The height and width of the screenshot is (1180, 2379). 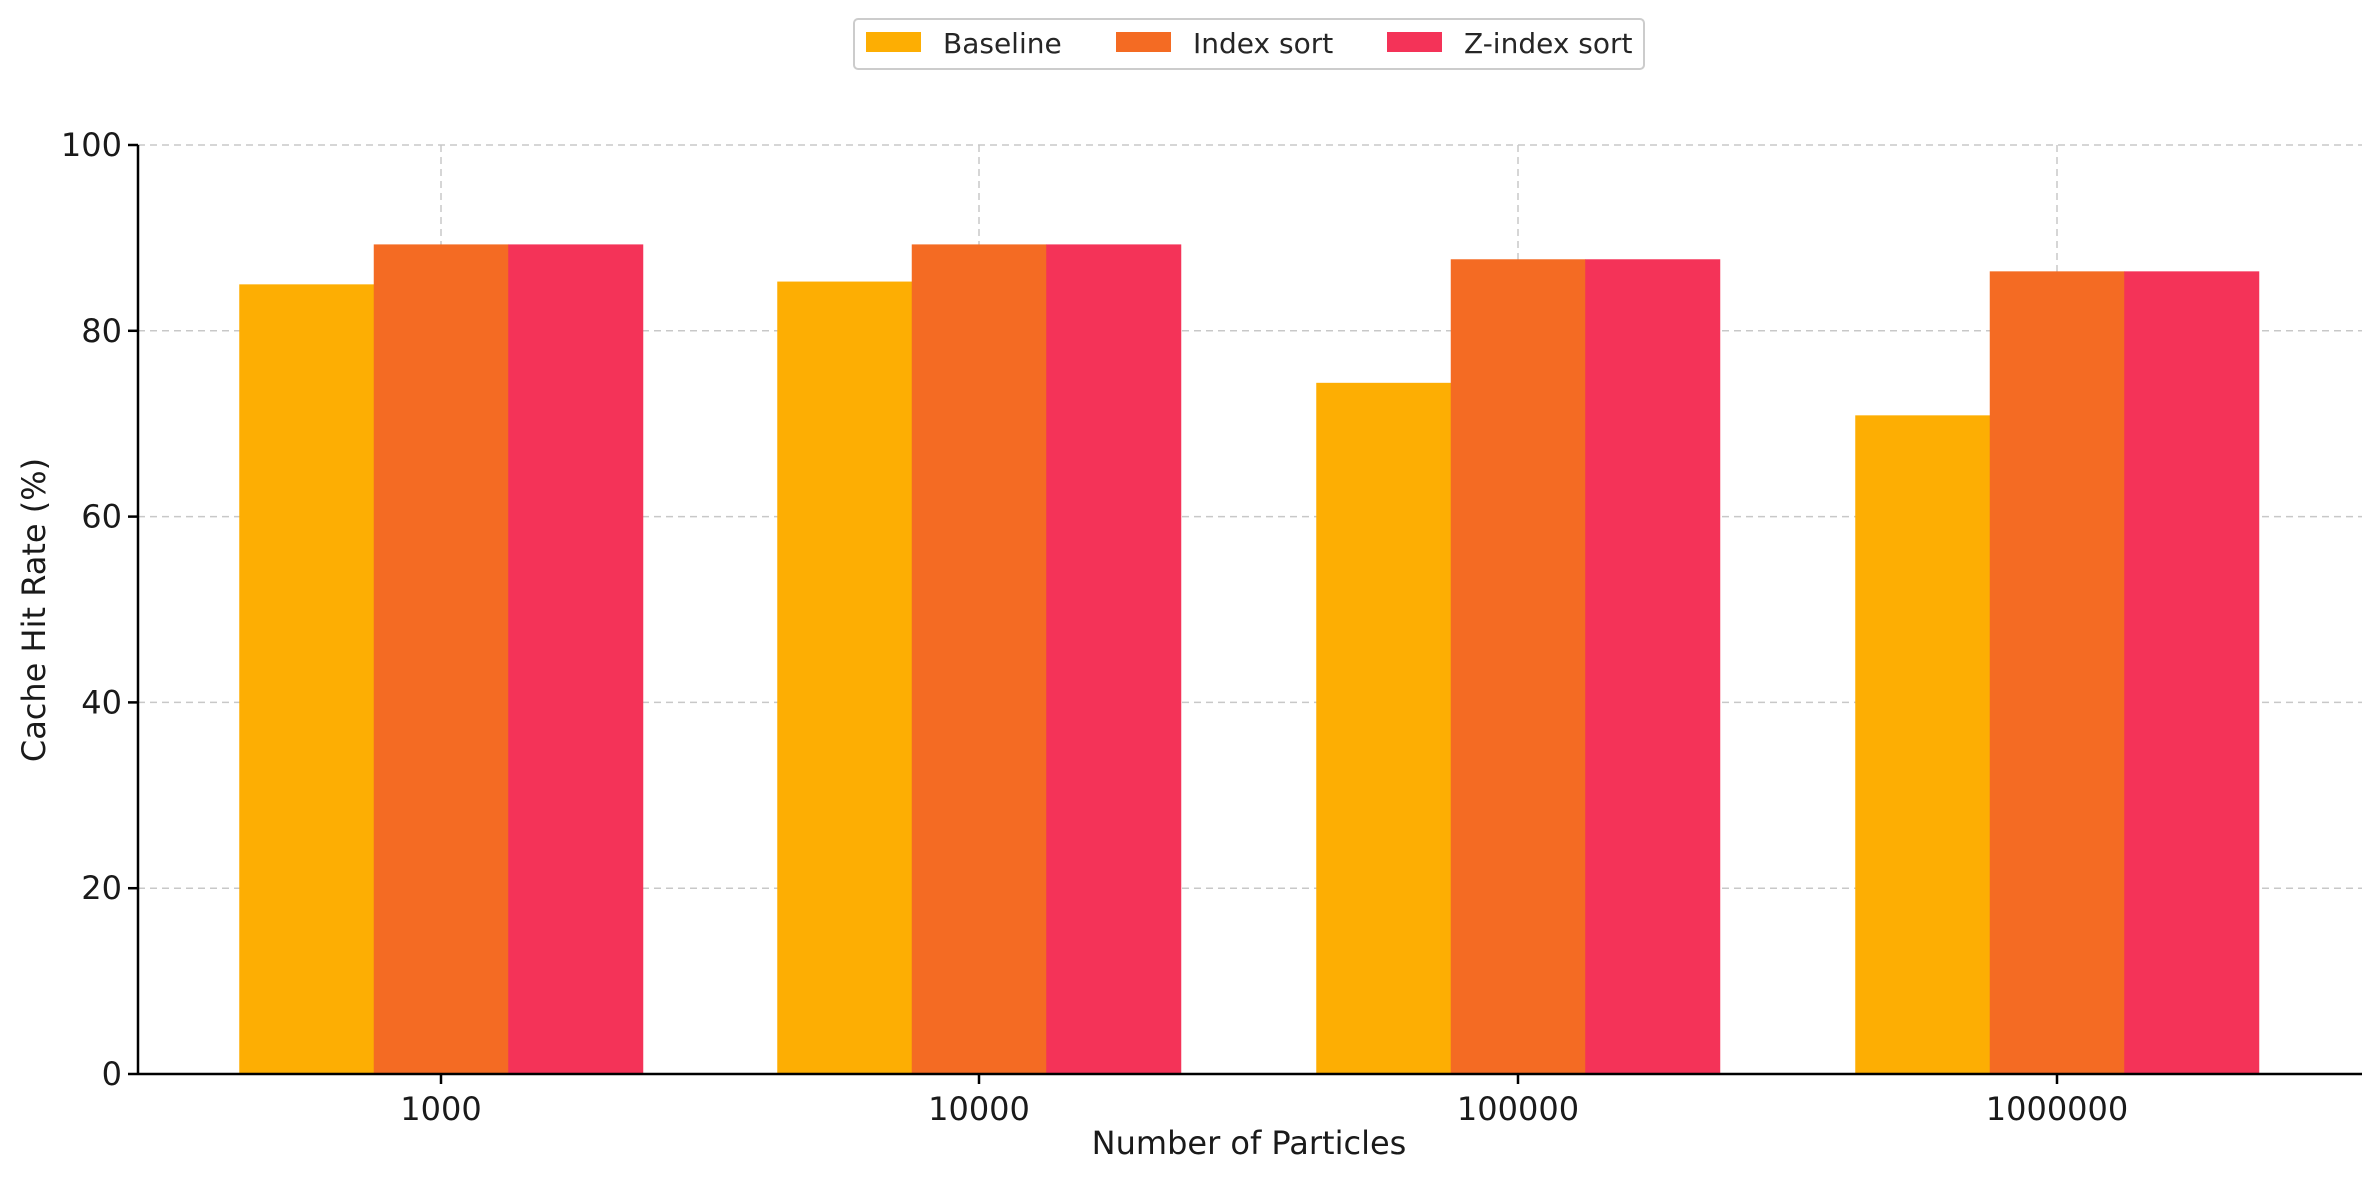 I want to click on legend-label: Index sort, so click(x=1263, y=43).